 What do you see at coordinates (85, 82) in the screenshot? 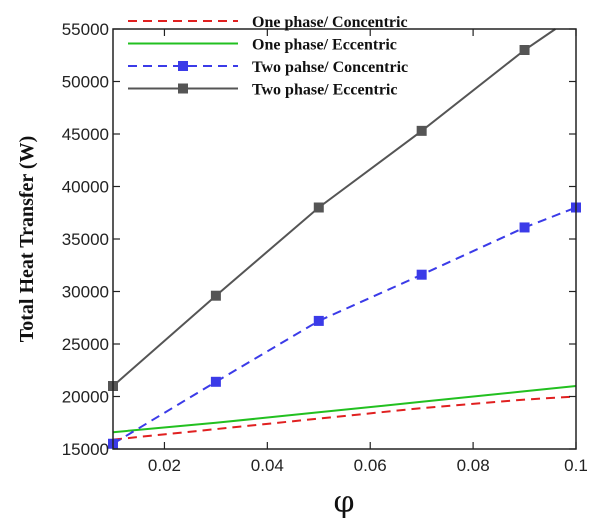
I see `y-tick-label: 50000` at bounding box center [85, 82].